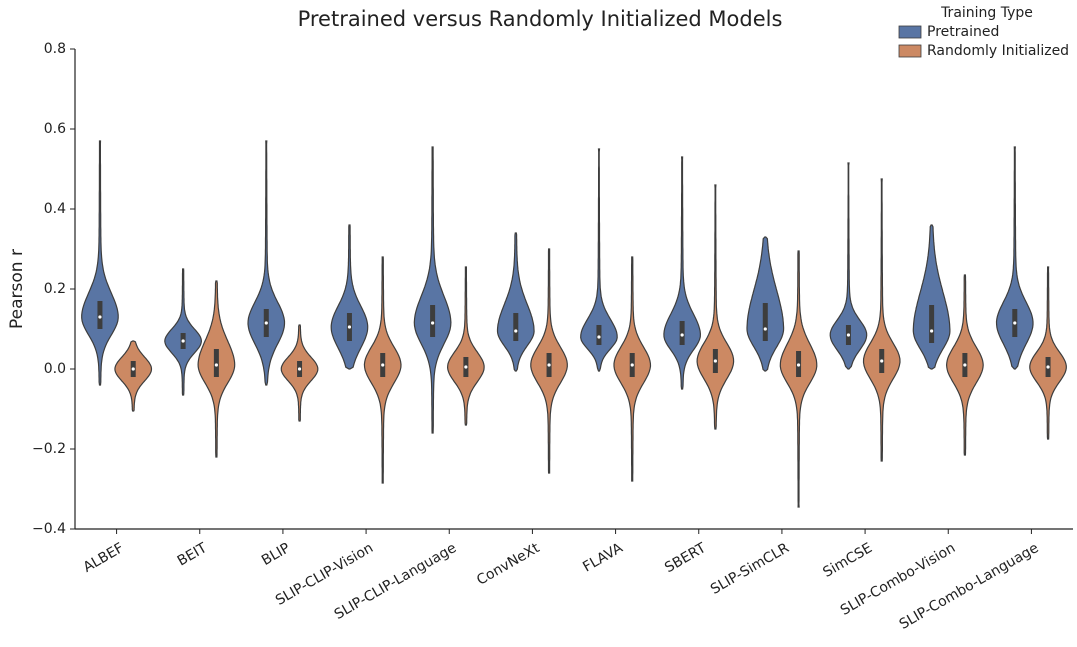  Describe the element at coordinates (685, 558) in the screenshot. I see `x-tick-label: SBERT` at that location.